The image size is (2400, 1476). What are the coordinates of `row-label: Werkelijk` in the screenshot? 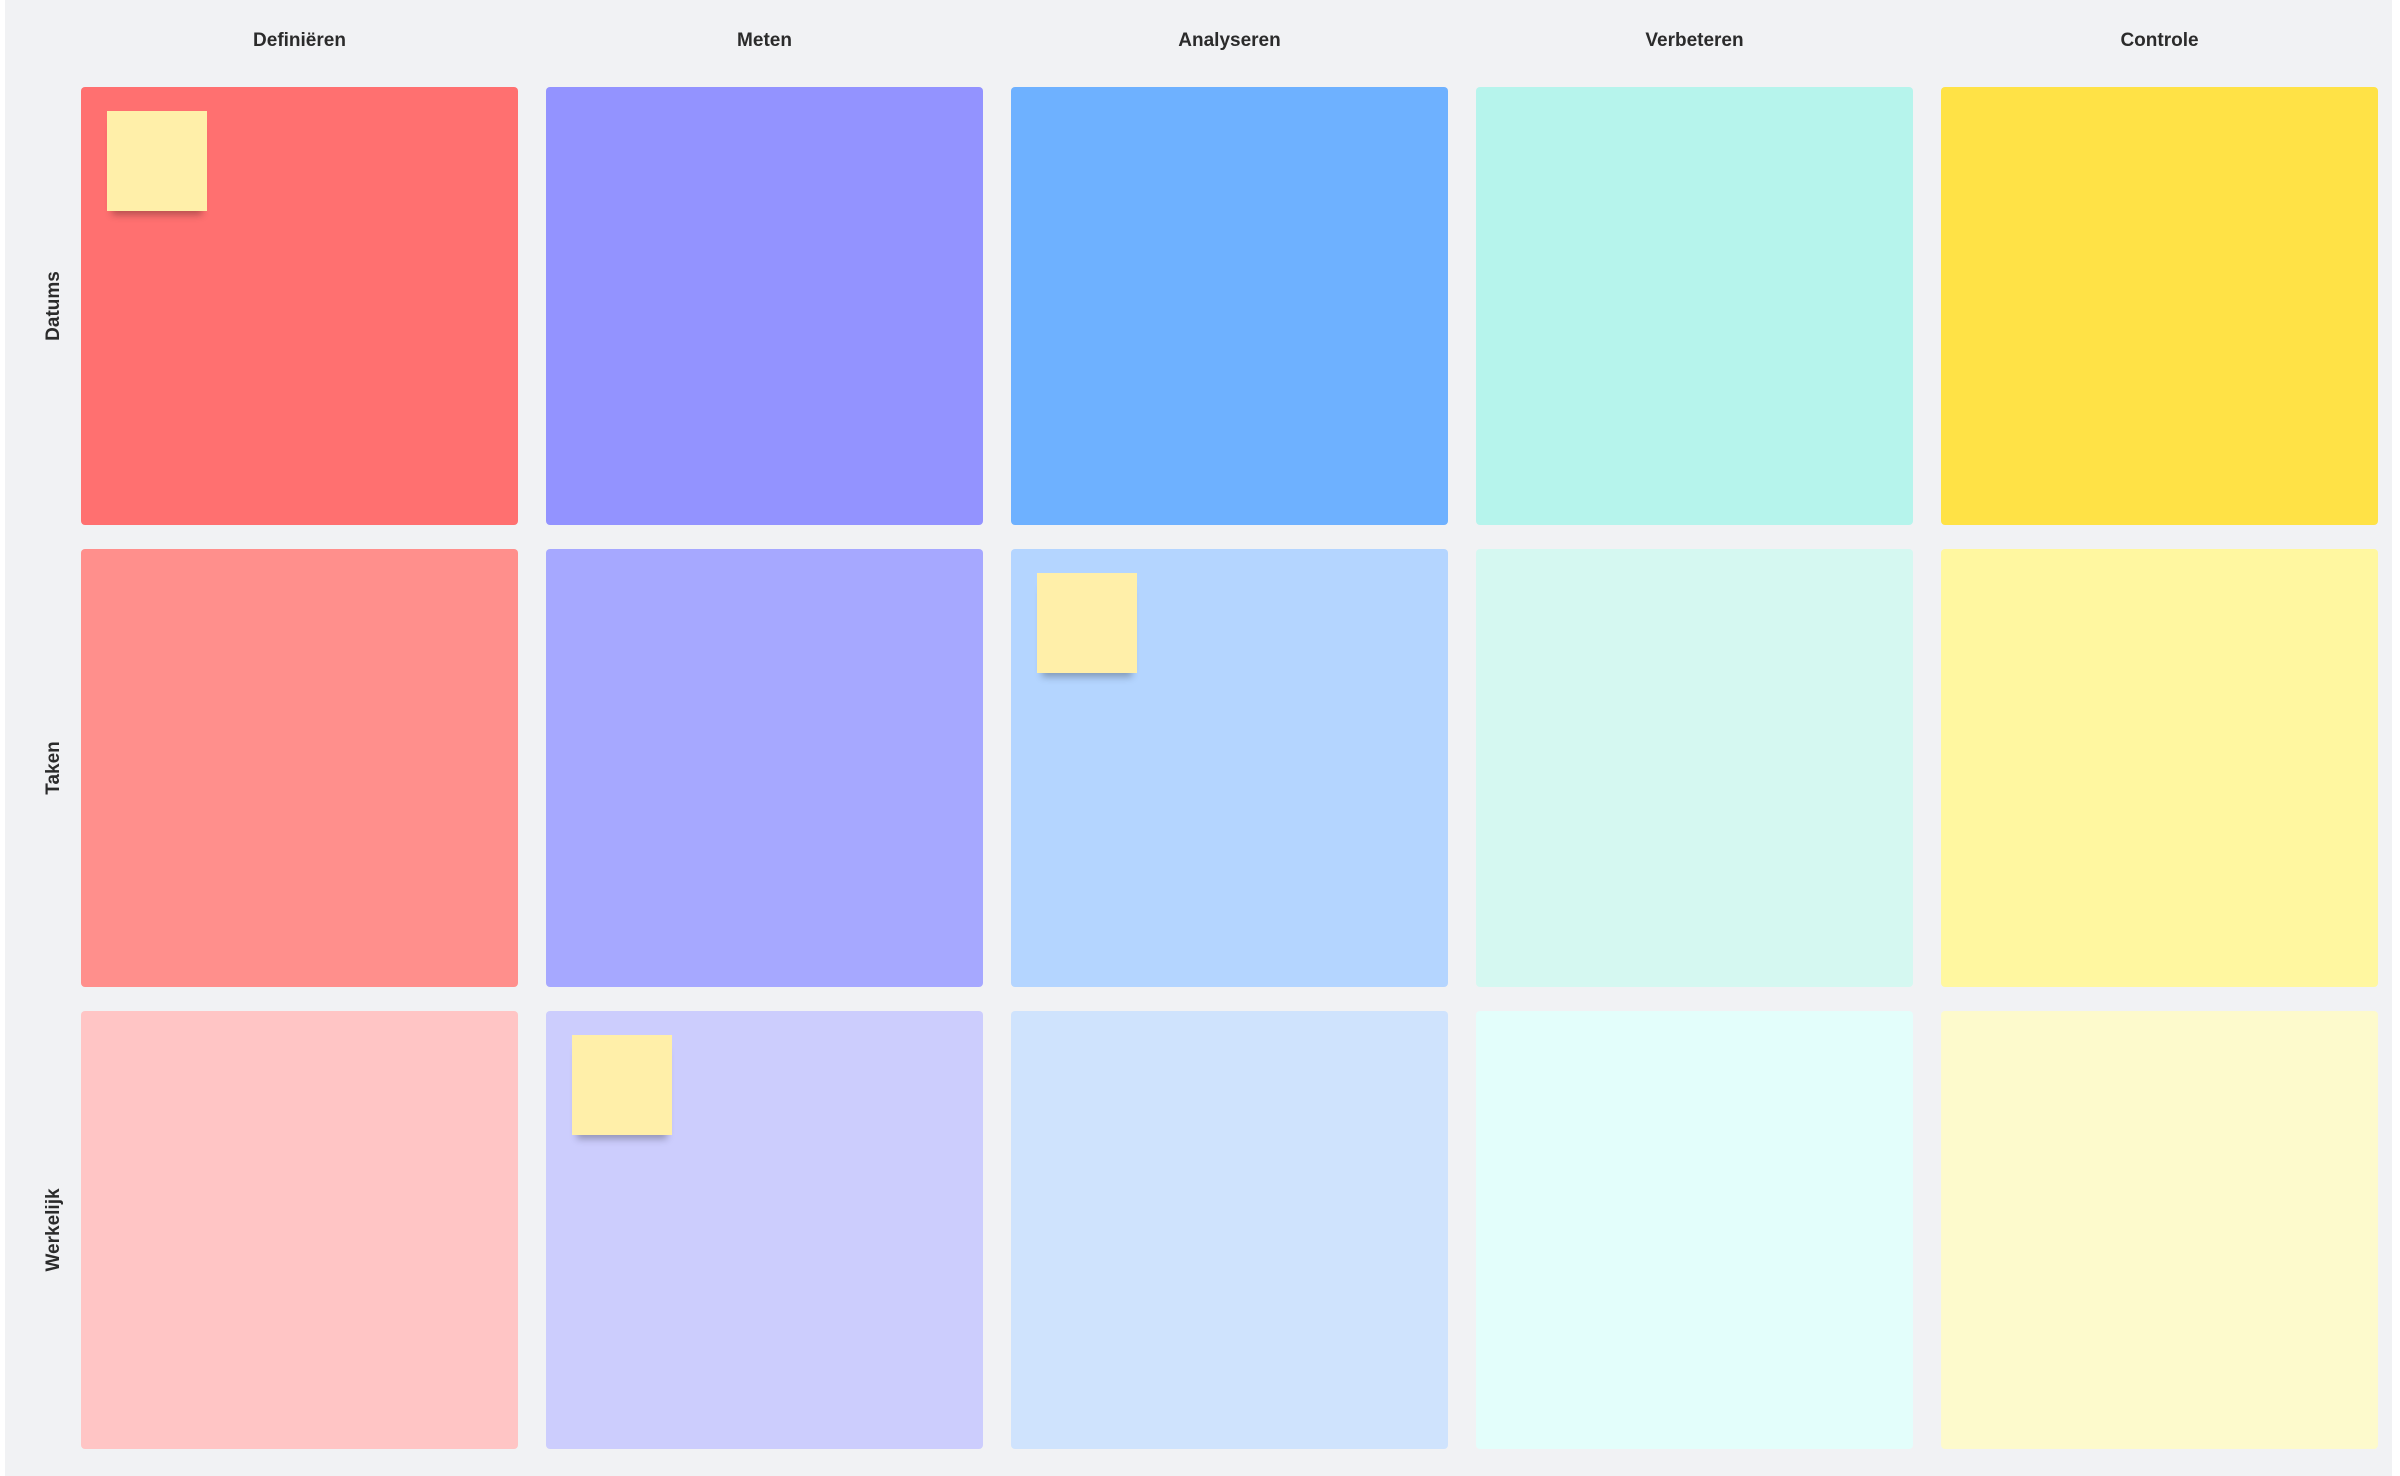 It's located at (53, 1230).